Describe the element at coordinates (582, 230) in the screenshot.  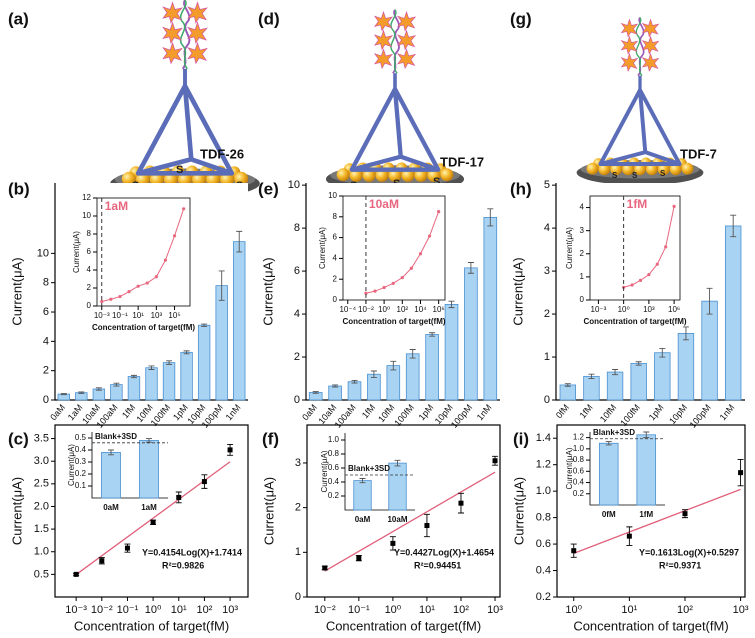
I see `y-tick-label: 3` at that location.